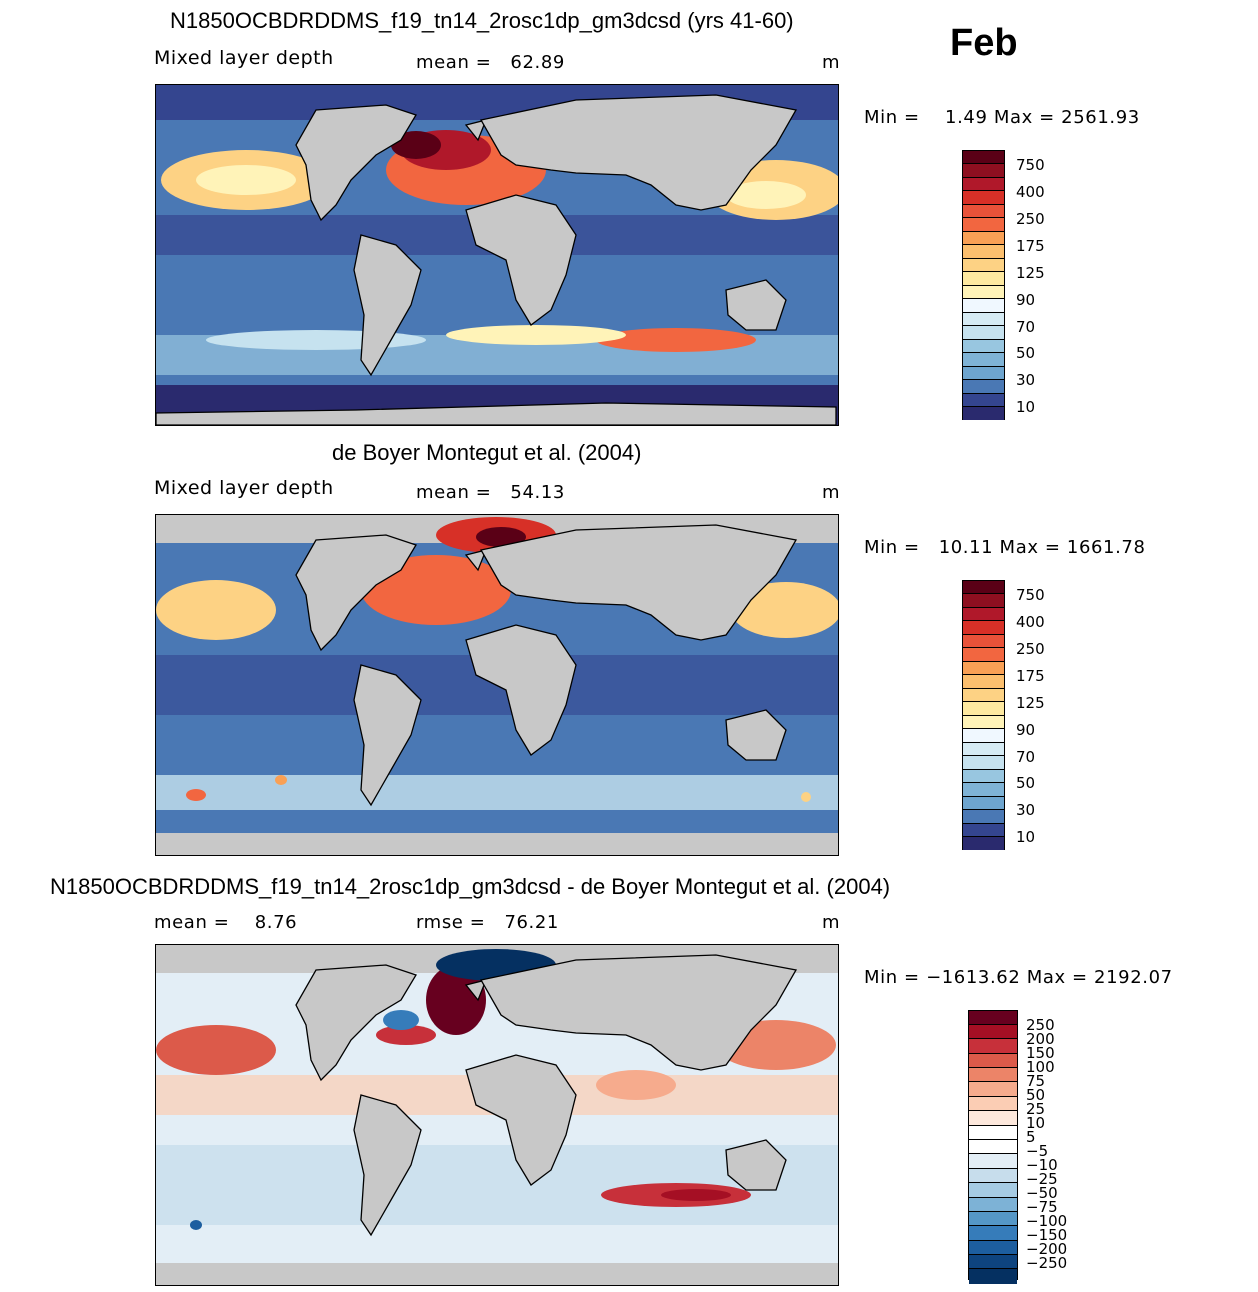 Image resolution: width=1258 pixels, height=1292 pixels. I want to click on panel3-rmse: rmse = 76.21, so click(487, 922).